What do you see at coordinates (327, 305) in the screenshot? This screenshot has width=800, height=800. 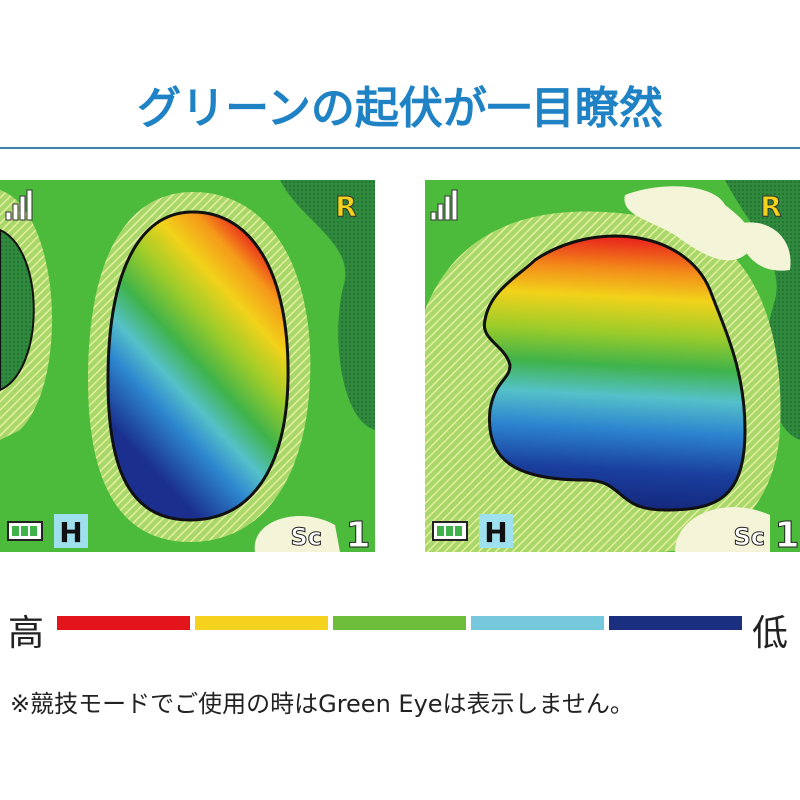 I see `rough` at bounding box center [327, 305].